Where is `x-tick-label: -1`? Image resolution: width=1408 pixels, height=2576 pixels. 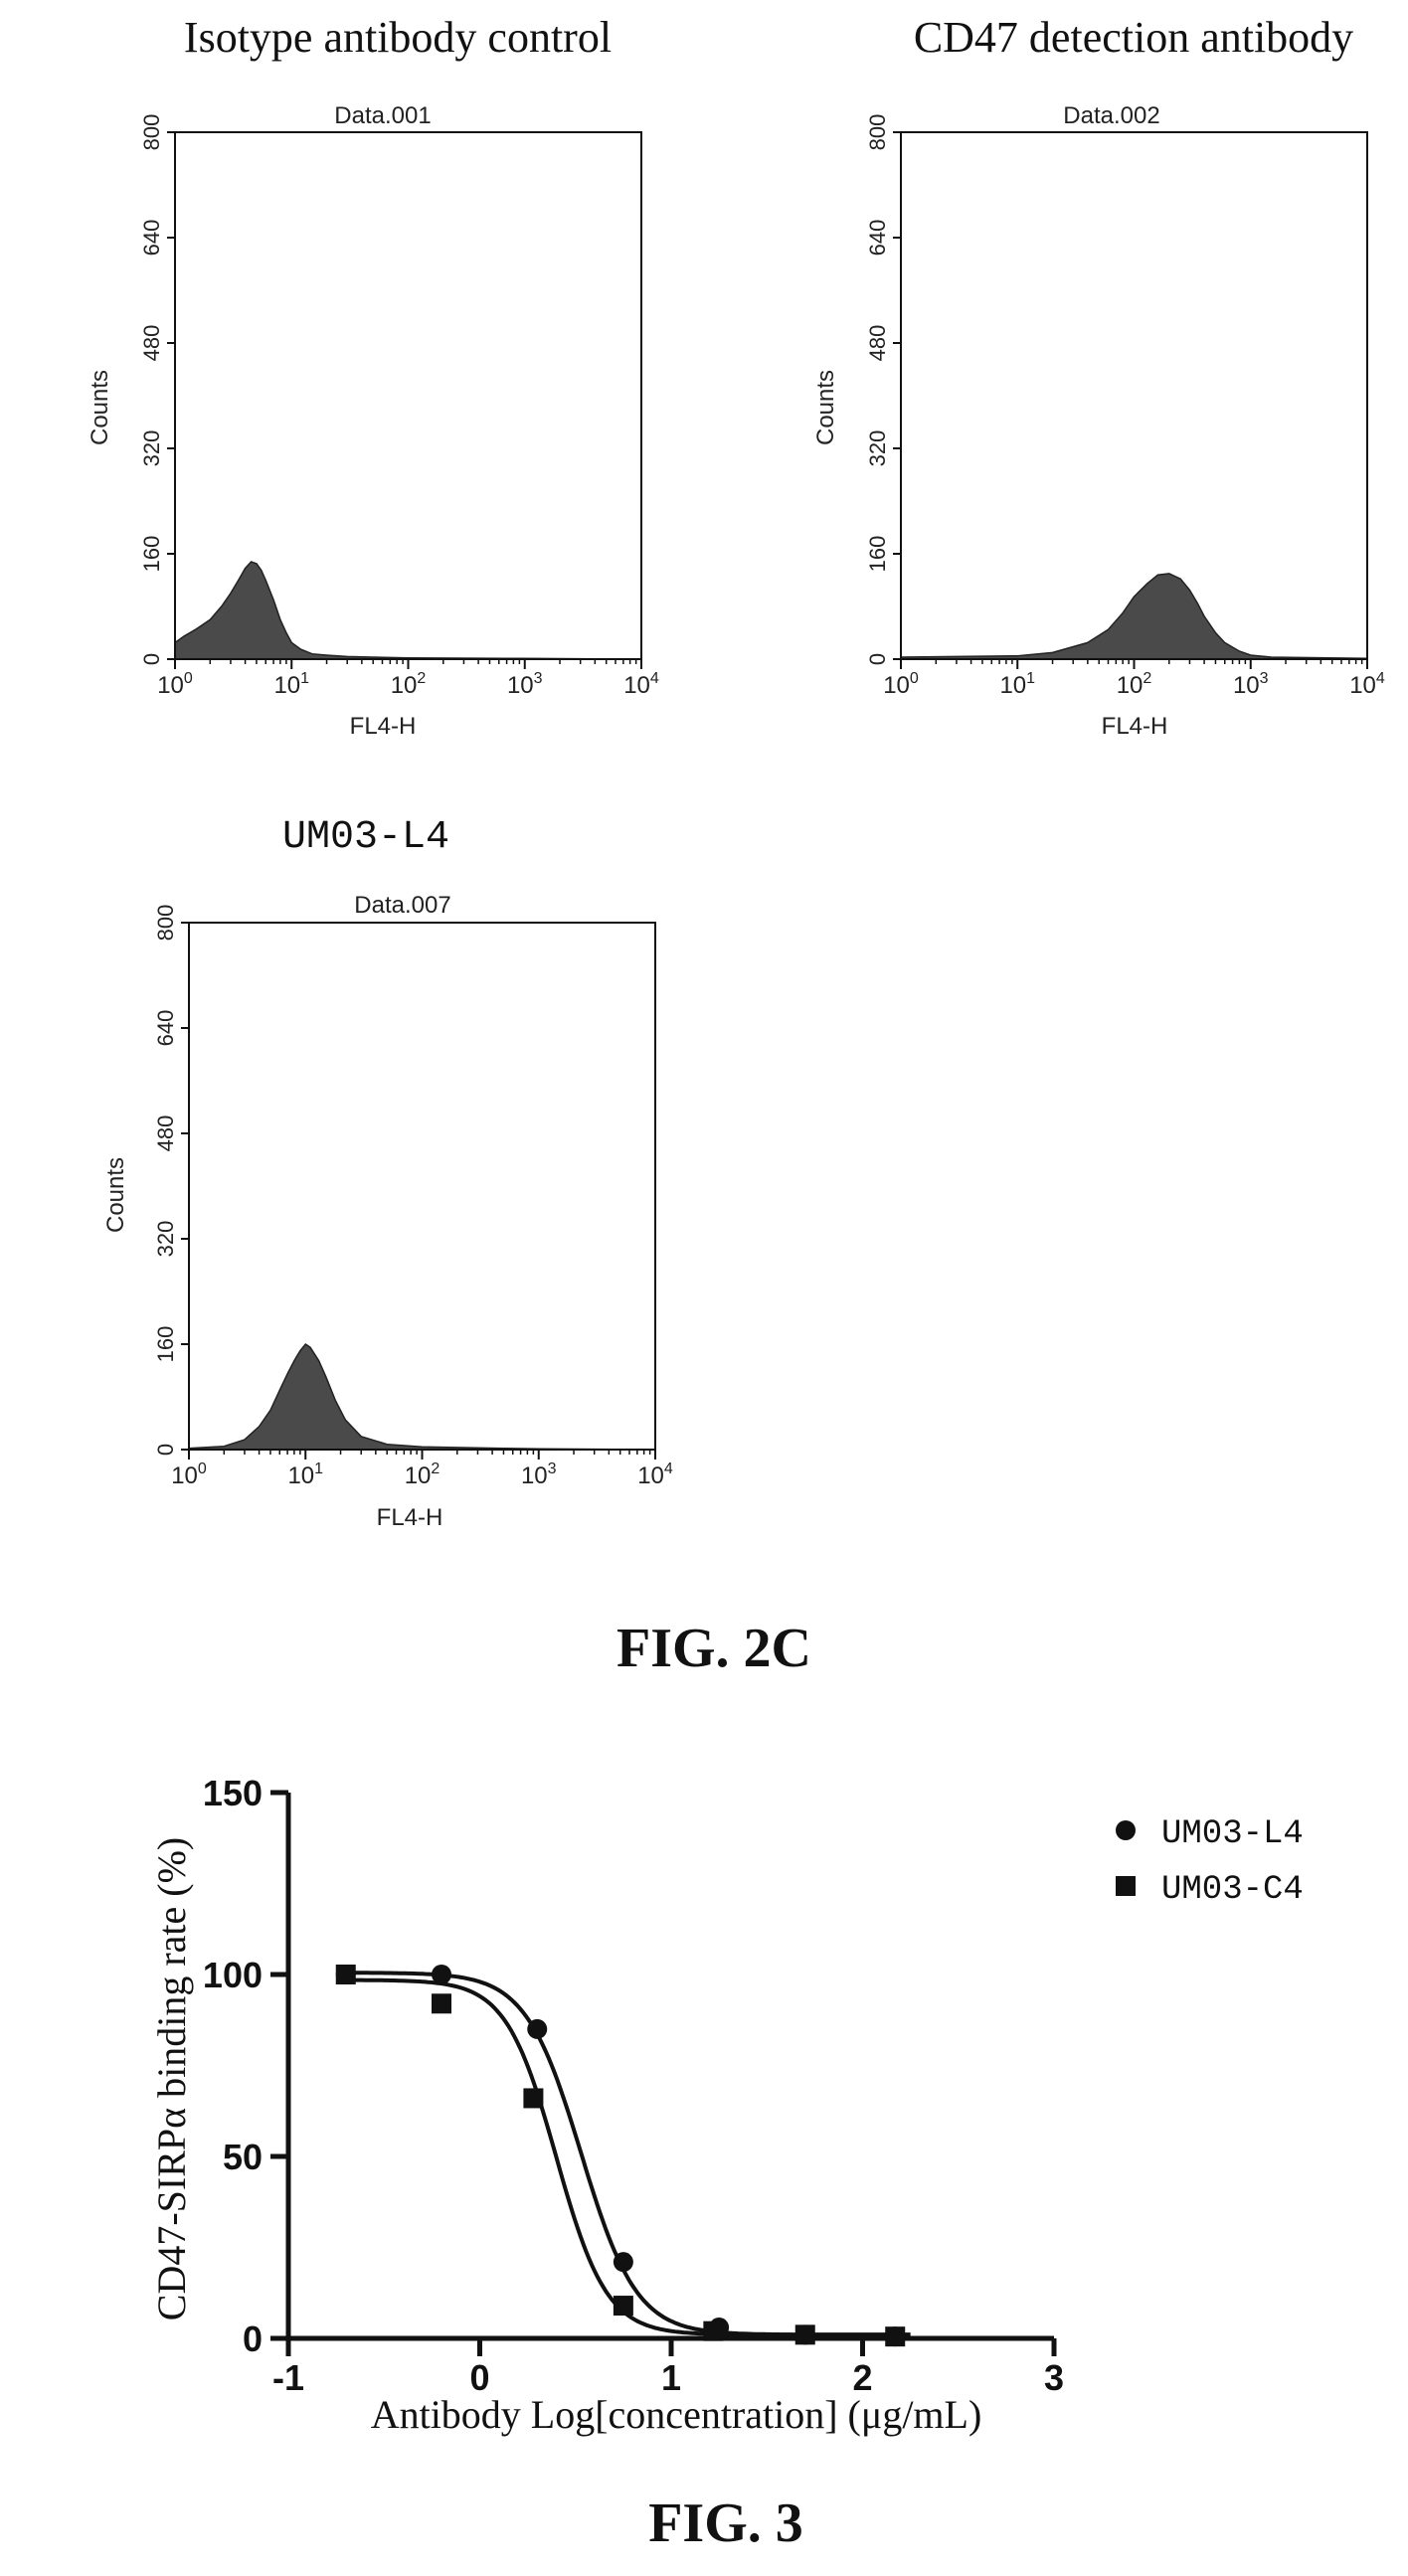
x-tick-label: -1 is located at coordinates (288, 2377).